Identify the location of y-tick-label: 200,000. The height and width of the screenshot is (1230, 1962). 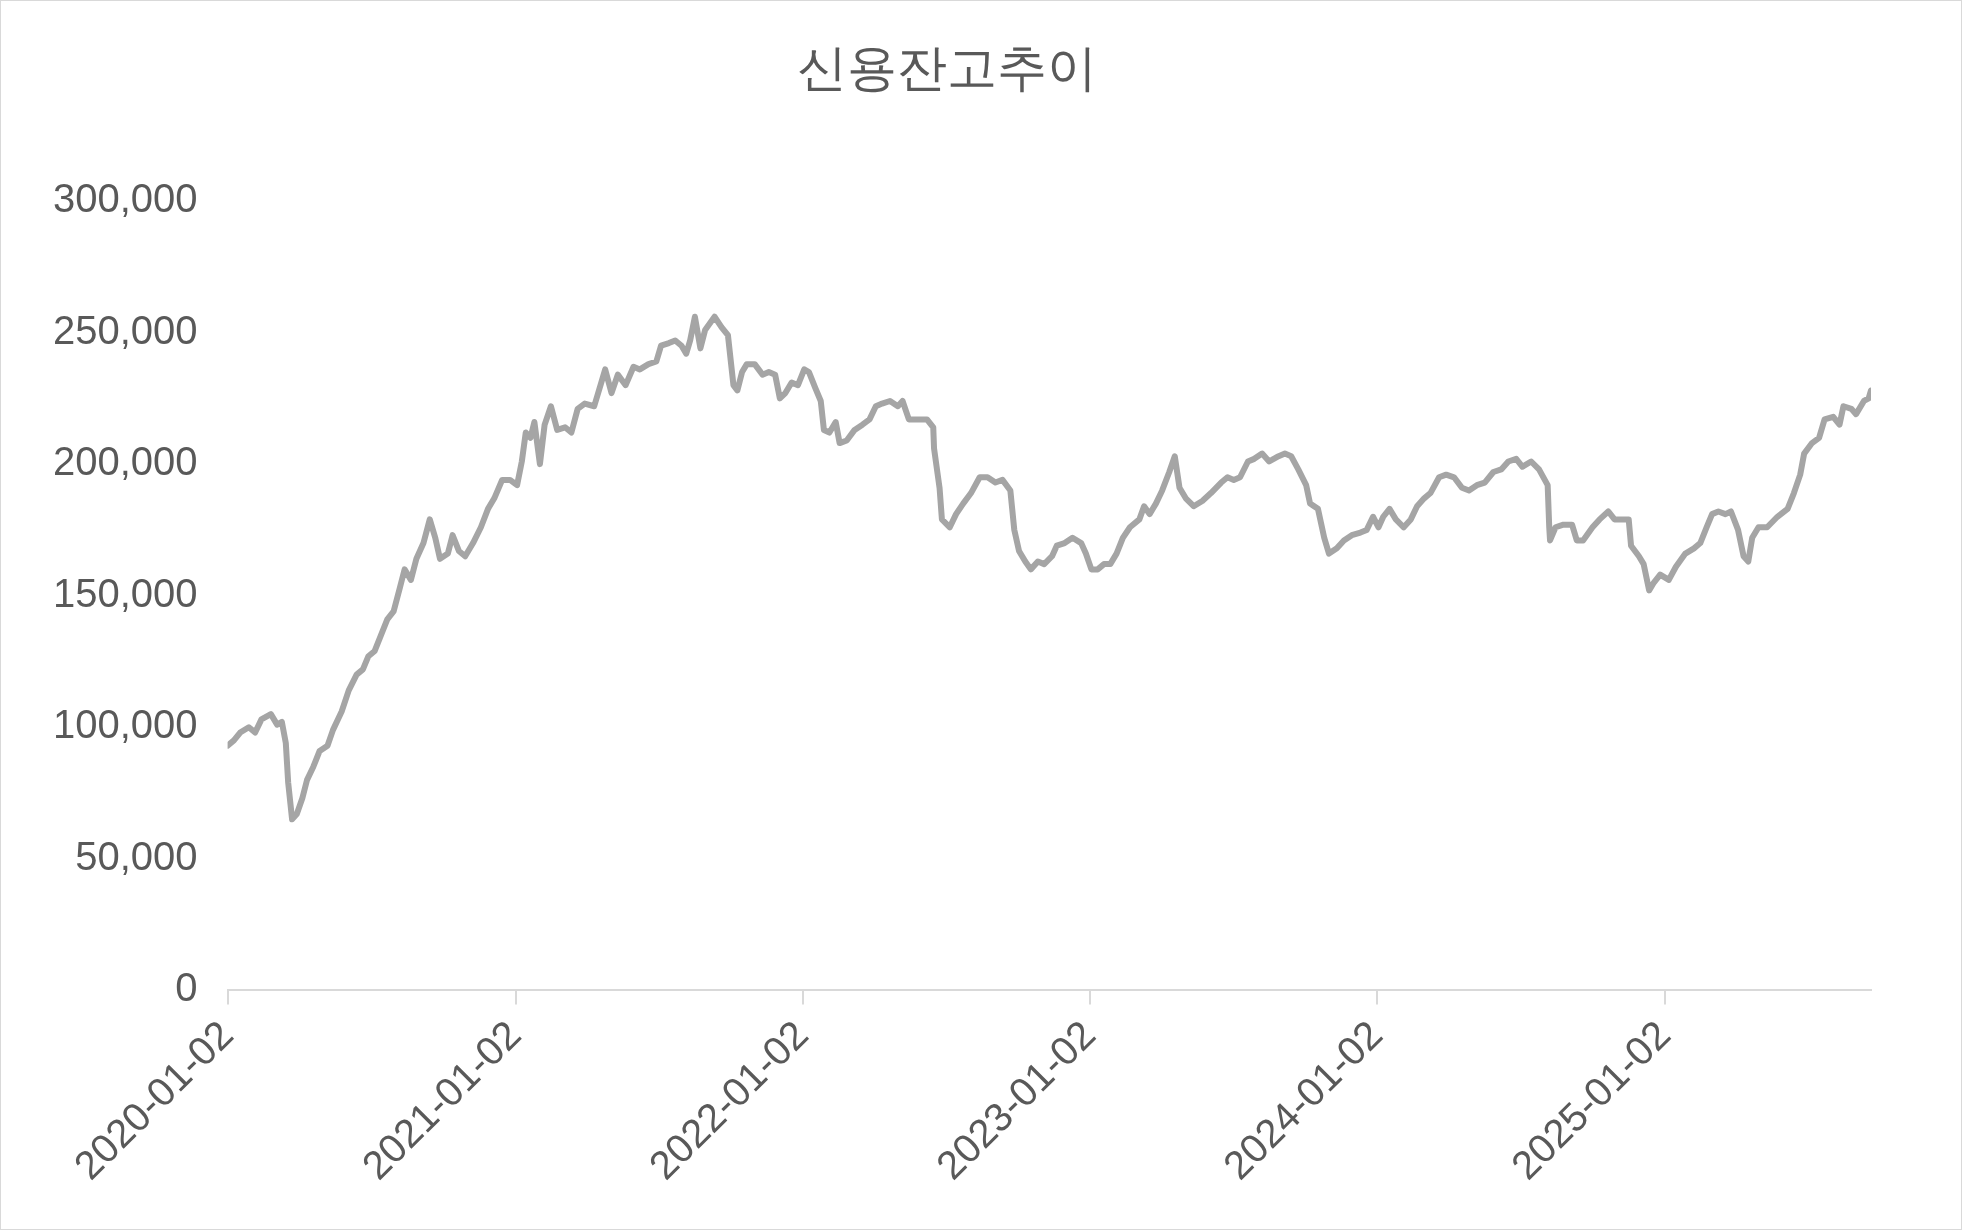
(125, 461).